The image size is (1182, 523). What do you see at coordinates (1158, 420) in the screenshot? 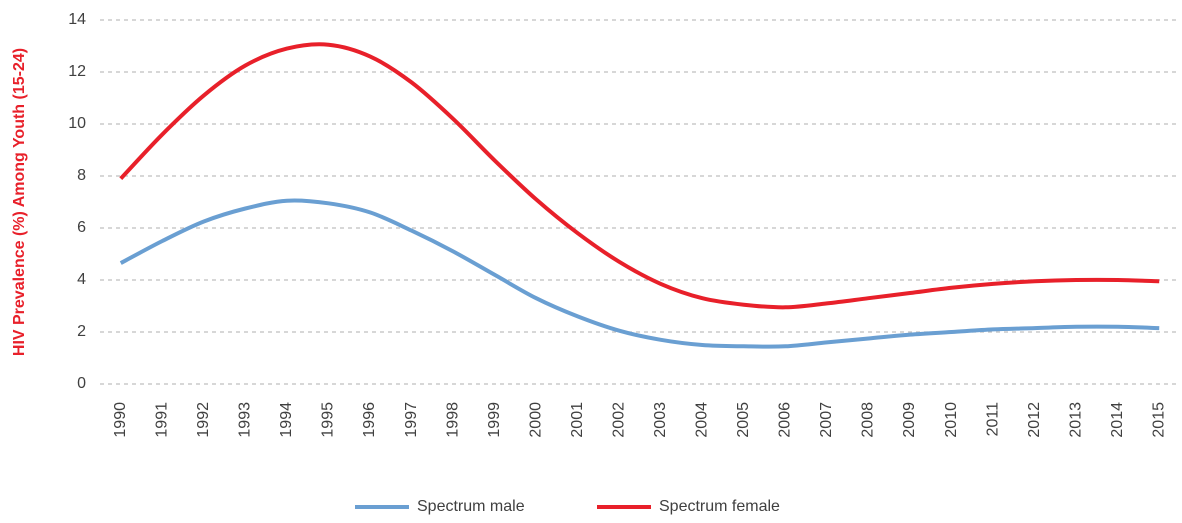
I see `x-tick-label: 2015` at bounding box center [1158, 420].